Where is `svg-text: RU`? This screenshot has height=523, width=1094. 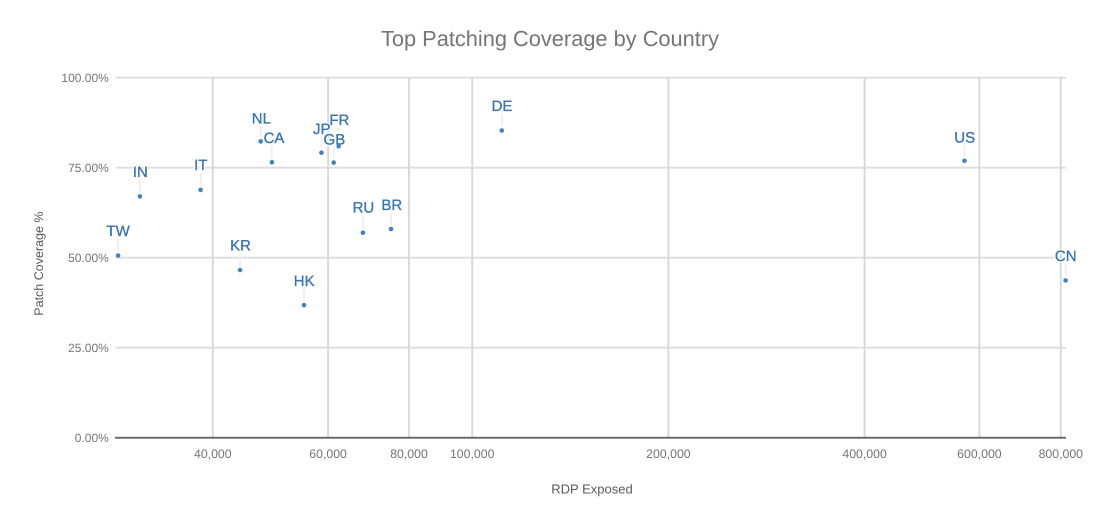
svg-text: RU is located at coordinates (364, 208).